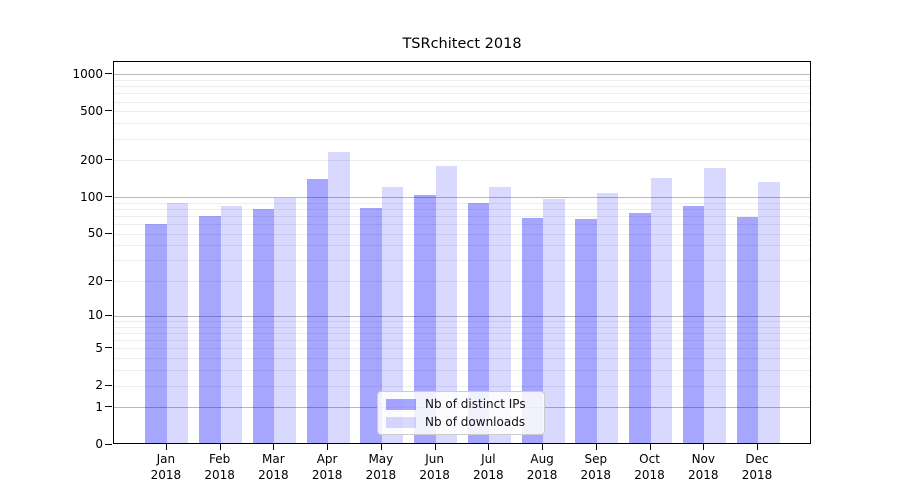 The width and height of the screenshot is (900, 500). I want to click on y-axis-tick-label: 20, so click(95, 280).